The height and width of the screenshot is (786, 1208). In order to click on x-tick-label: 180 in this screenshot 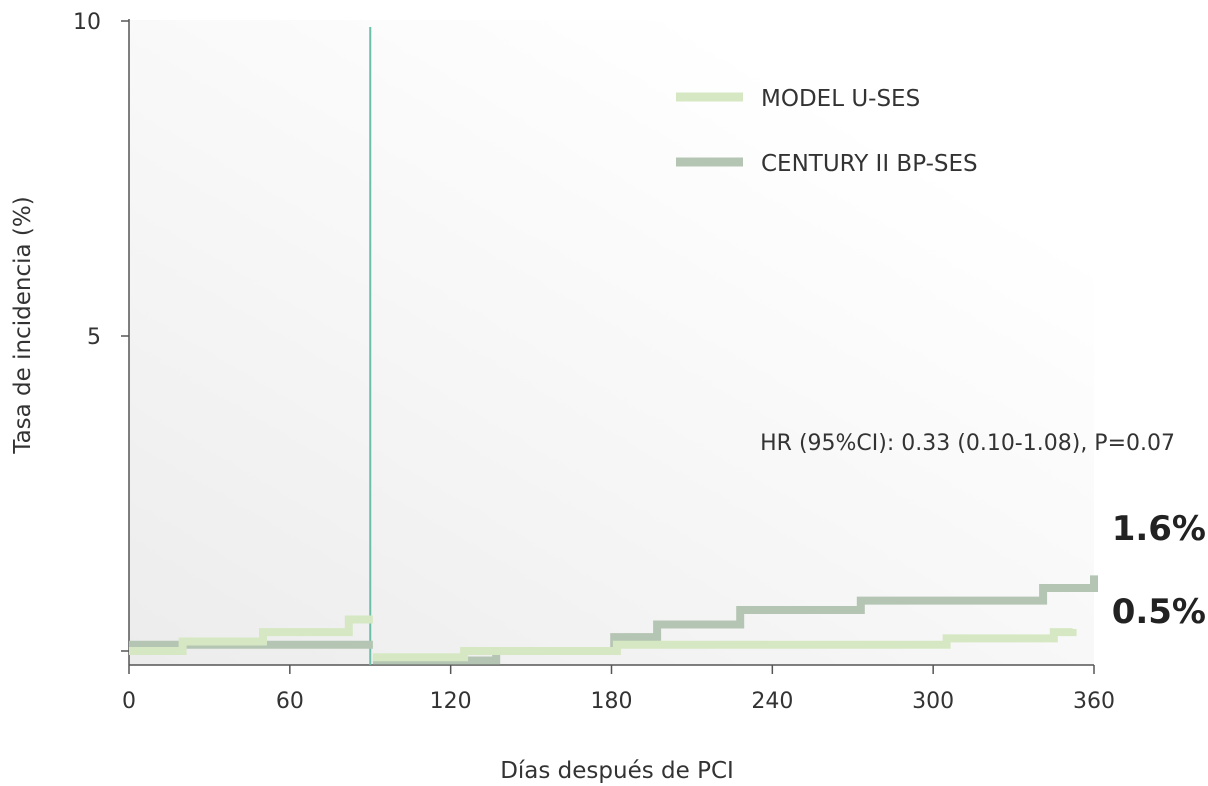, I will do `click(612, 701)`.